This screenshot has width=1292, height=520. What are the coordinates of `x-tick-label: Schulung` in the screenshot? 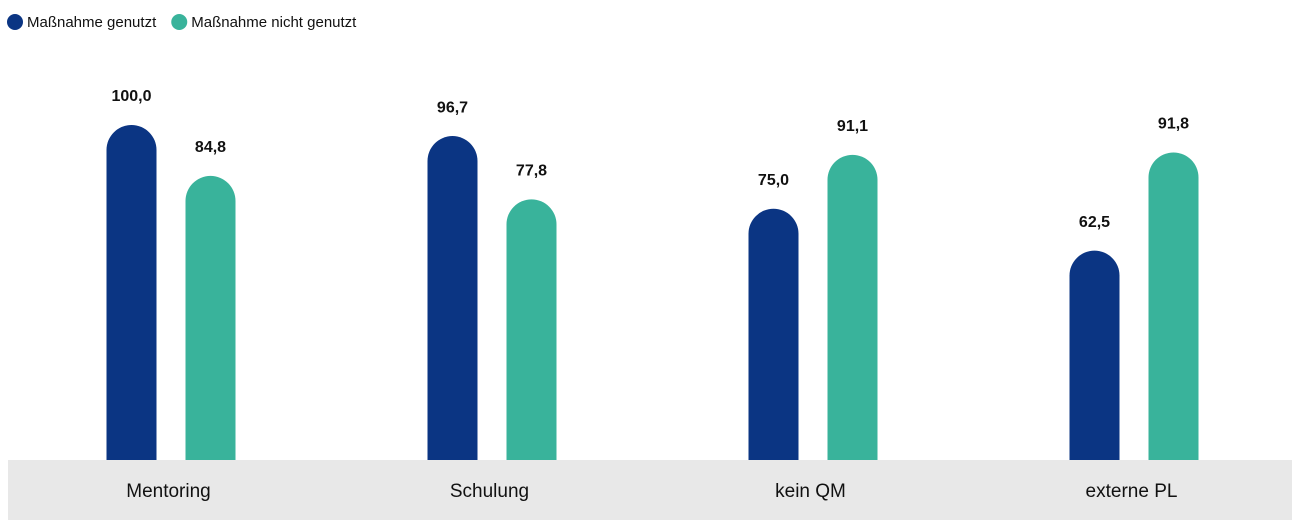 It's located at (489, 491).